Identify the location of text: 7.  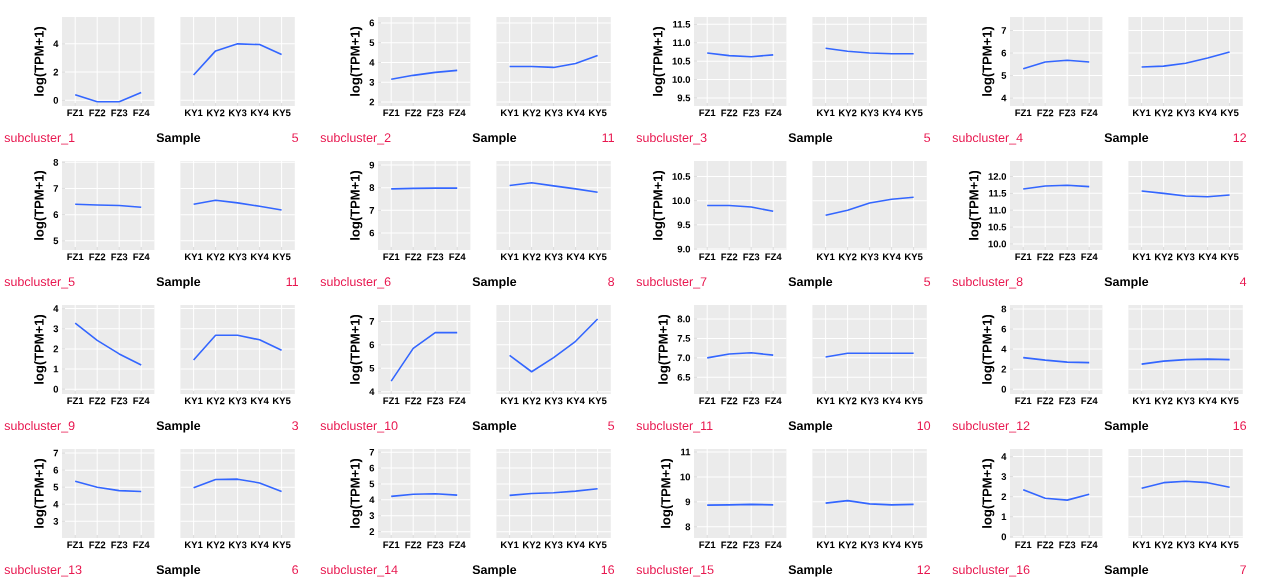
(1243, 570).